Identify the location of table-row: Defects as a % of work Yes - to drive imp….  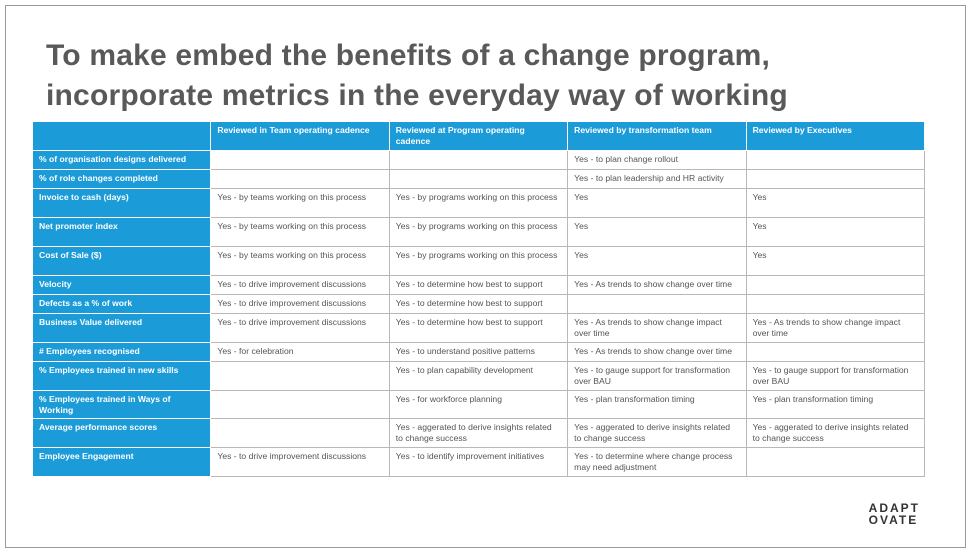
(478, 304).